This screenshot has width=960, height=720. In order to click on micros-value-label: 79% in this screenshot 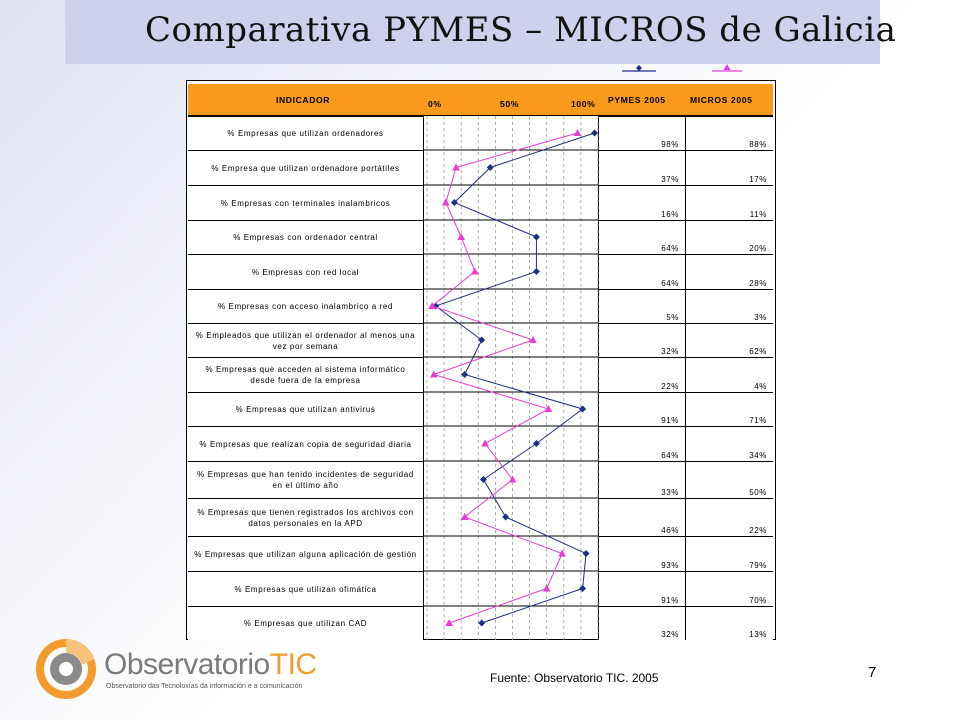, I will do `click(729, 553)`.